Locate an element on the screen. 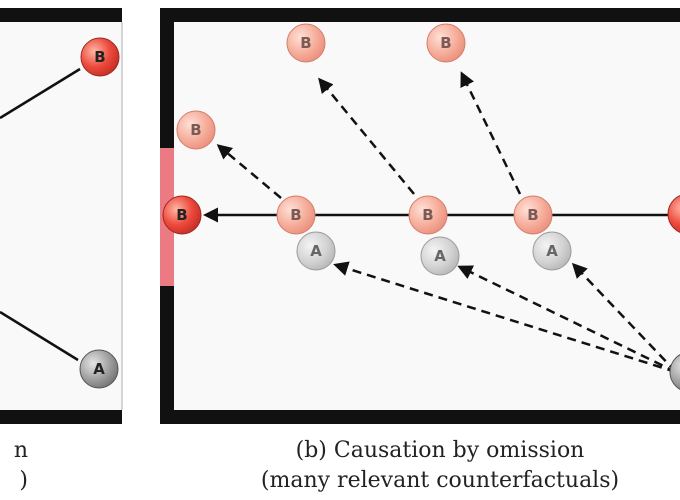  mid-ball-a-2-label: A is located at coordinates (440, 256).